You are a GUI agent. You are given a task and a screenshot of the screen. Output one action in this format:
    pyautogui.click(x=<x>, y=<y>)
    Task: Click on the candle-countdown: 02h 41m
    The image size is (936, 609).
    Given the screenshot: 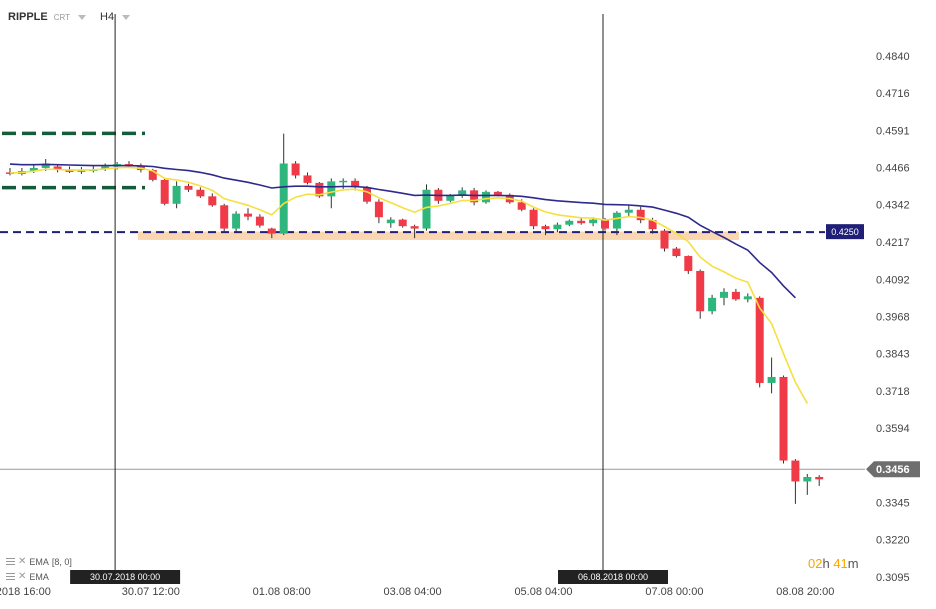 What is the action you would take?
    pyautogui.click(x=833, y=563)
    